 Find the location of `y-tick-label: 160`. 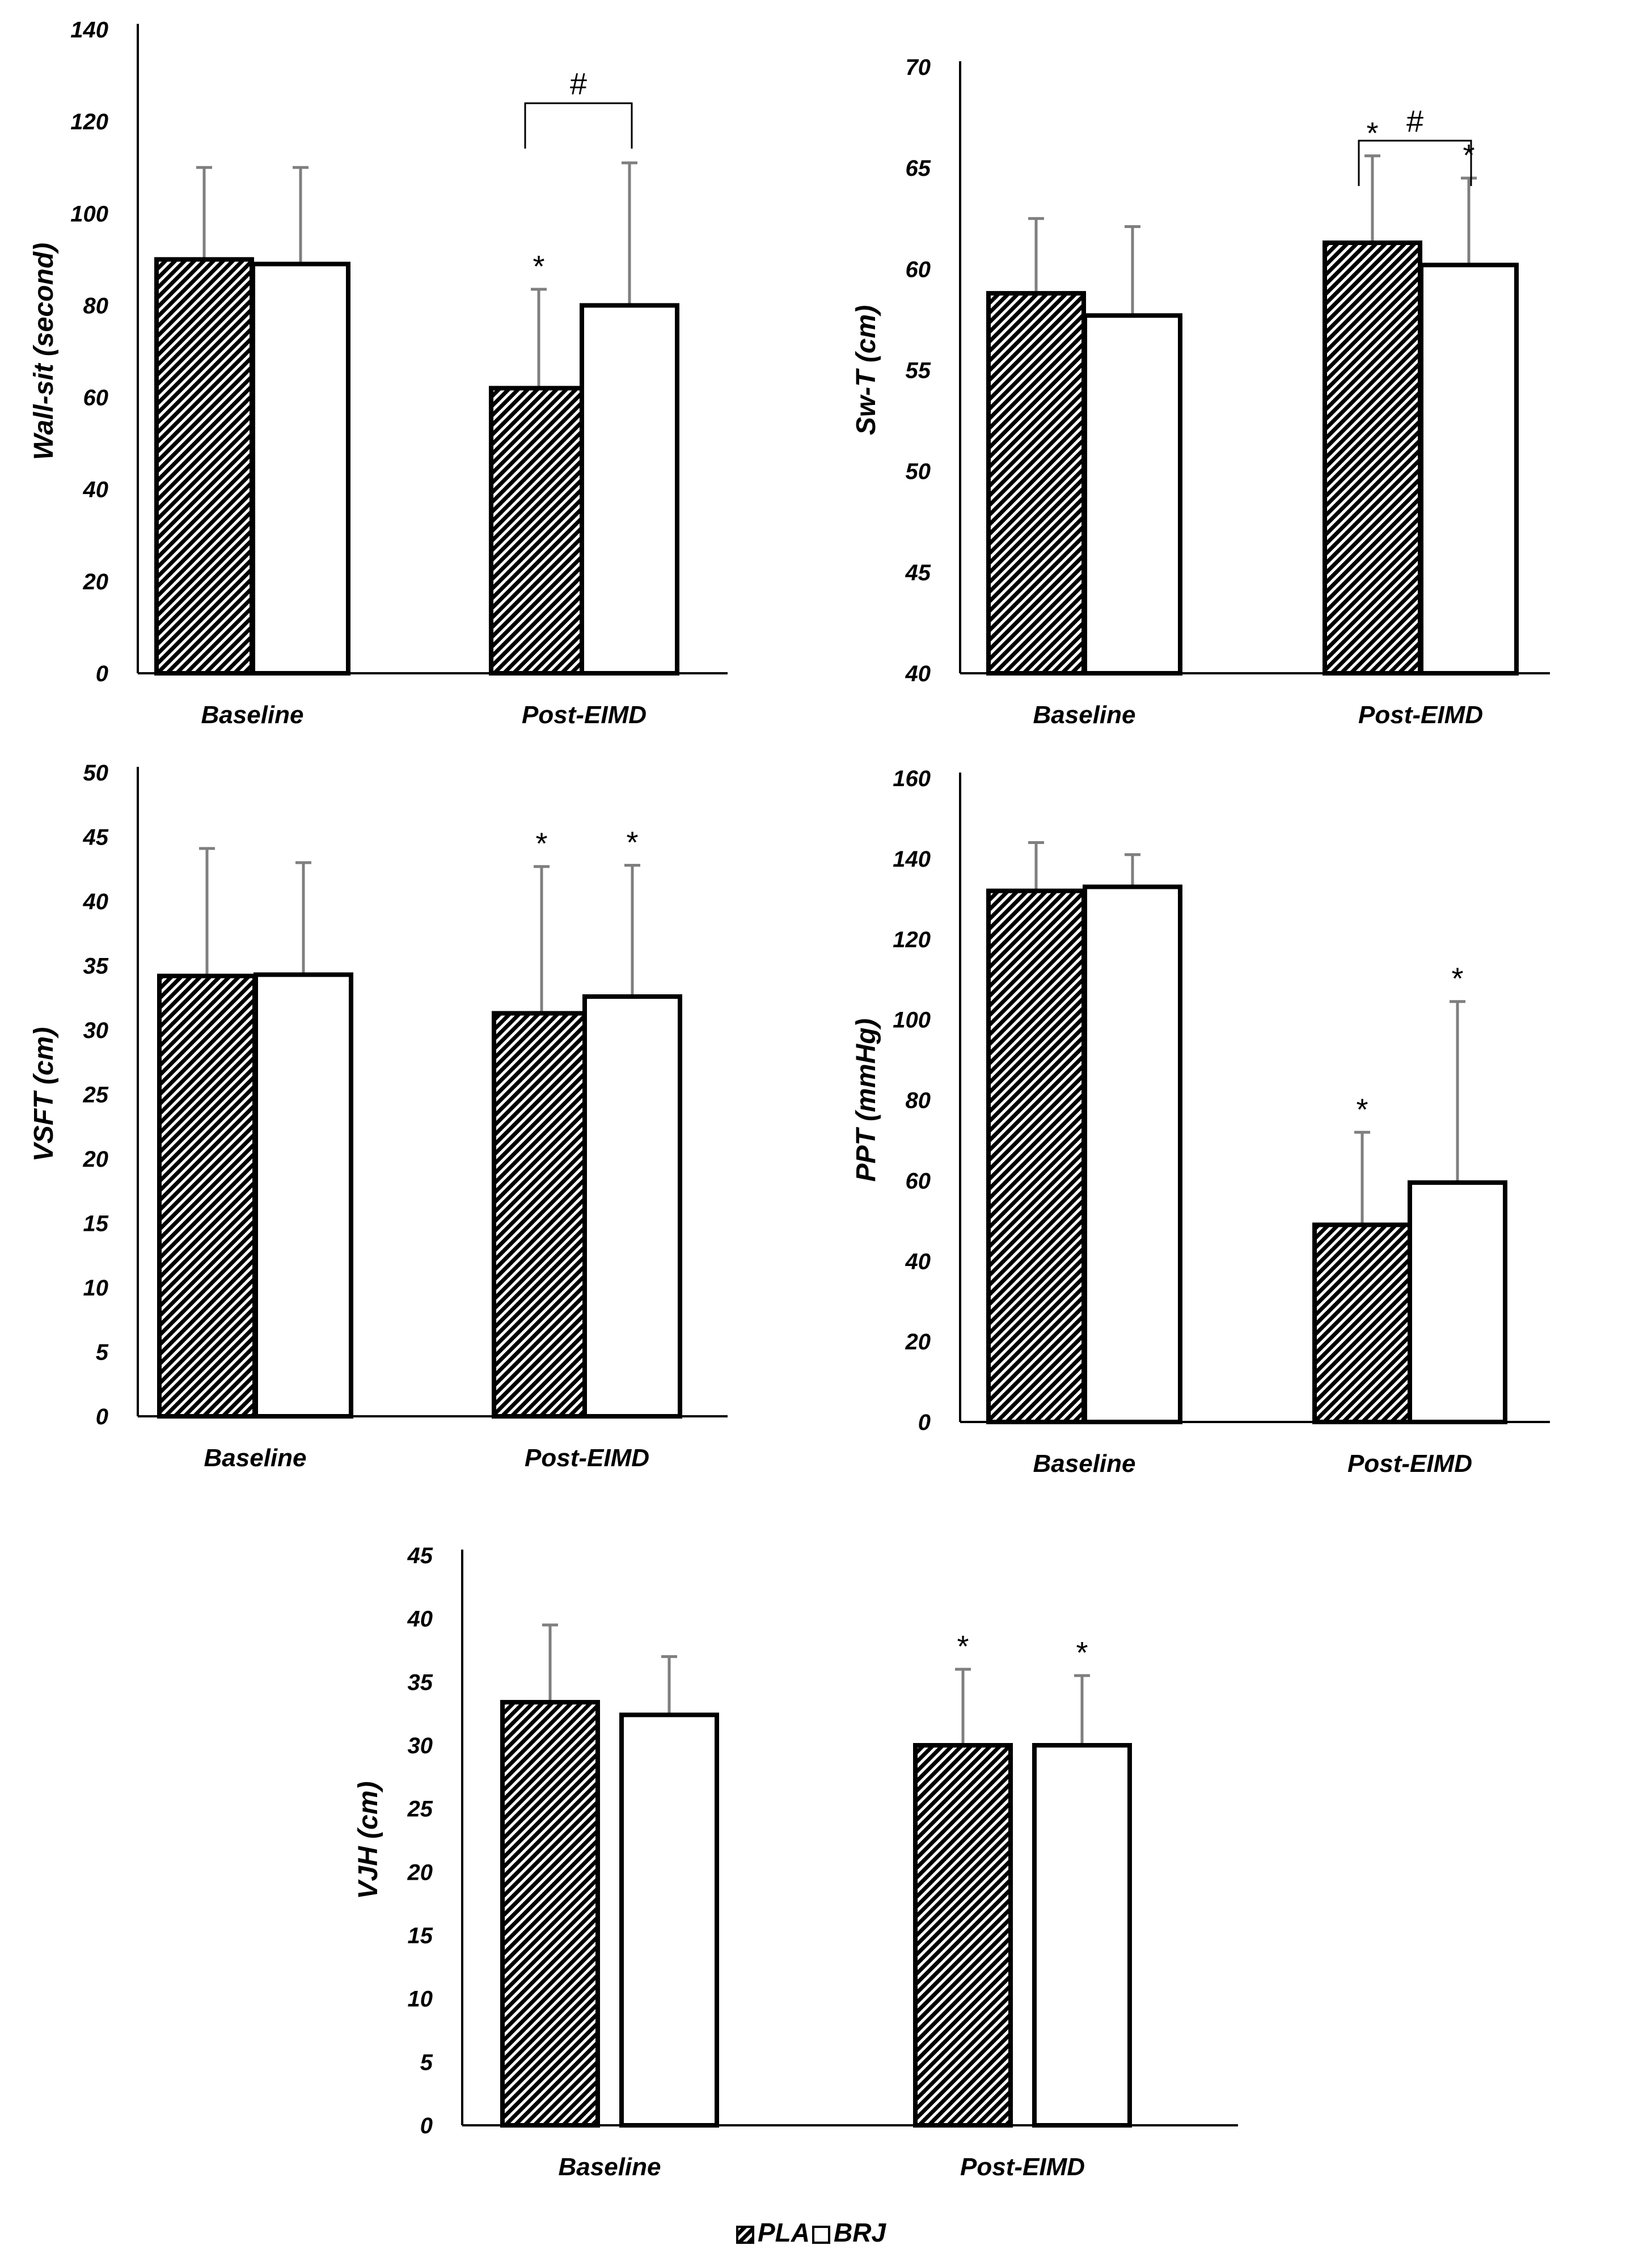

y-tick-label: 160 is located at coordinates (912, 778).